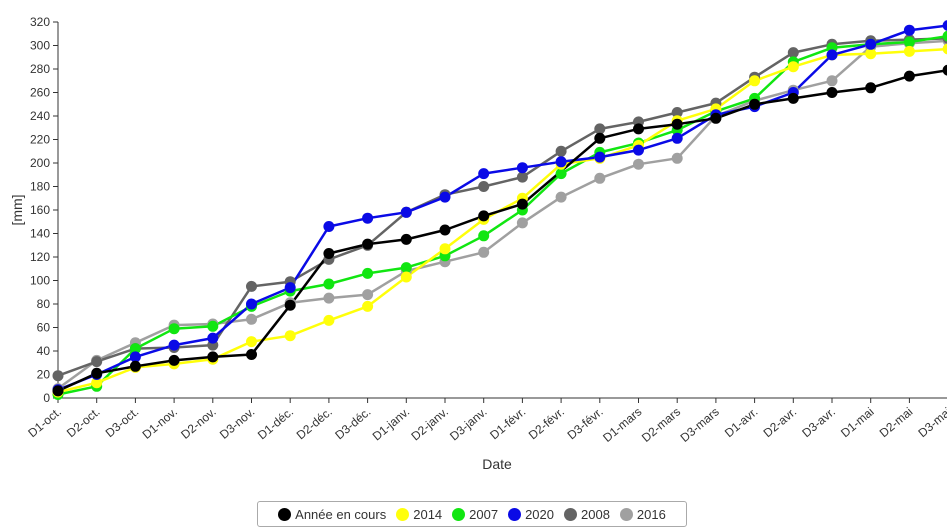 The width and height of the screenshot is (947, 529). What do you see at coordinates (780, 423) in the screenshot?
I see `x-tick-label: D2-avr.` at bounding box center [780, 423].